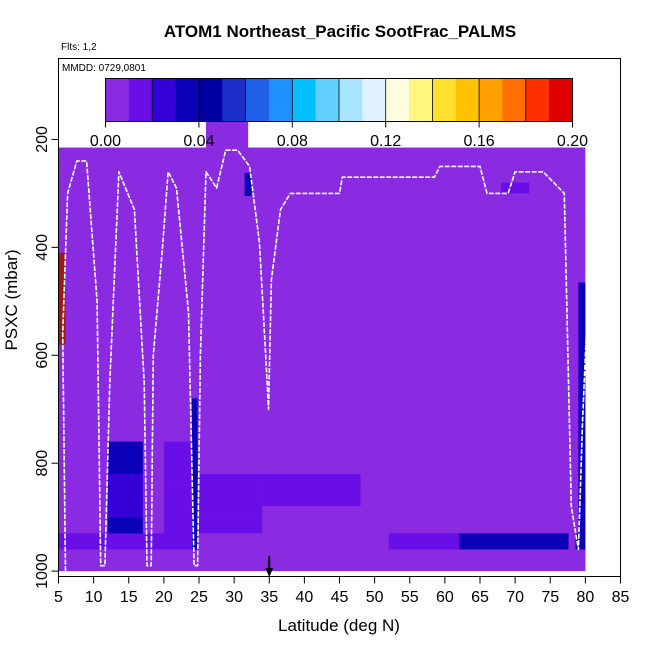 The width and height of the screenshot is (650, 650). I want to click on y-tick-label: 800, so click(42, 463).